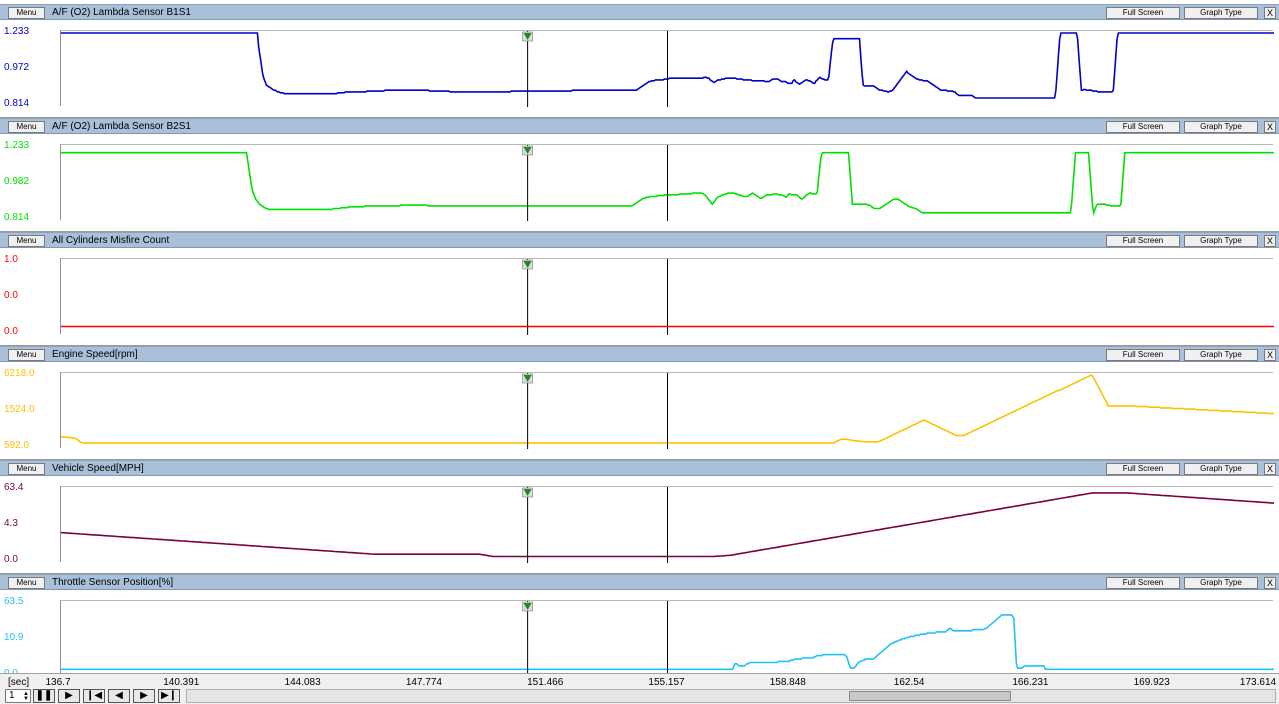 Image resolution: width=1279 pixels, height=704 pixels. I want to click on skip-start-button: ❙◀, so click(94, 696).